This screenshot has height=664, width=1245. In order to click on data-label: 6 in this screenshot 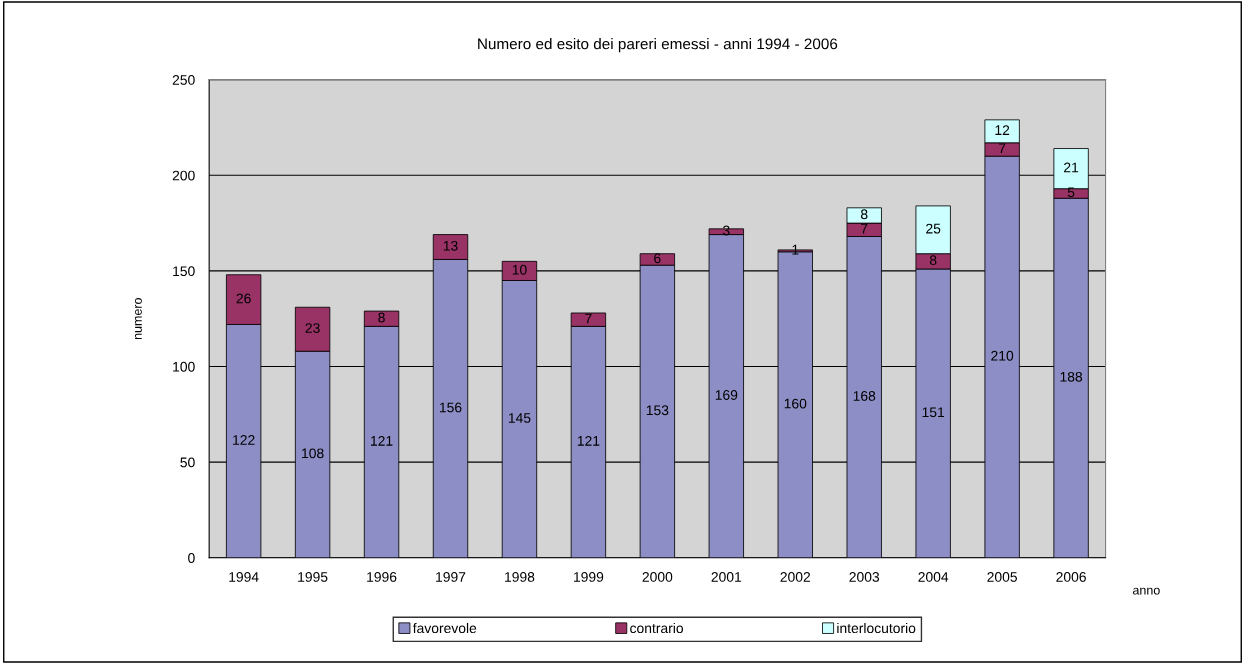, I will do `click(657, 258)`.